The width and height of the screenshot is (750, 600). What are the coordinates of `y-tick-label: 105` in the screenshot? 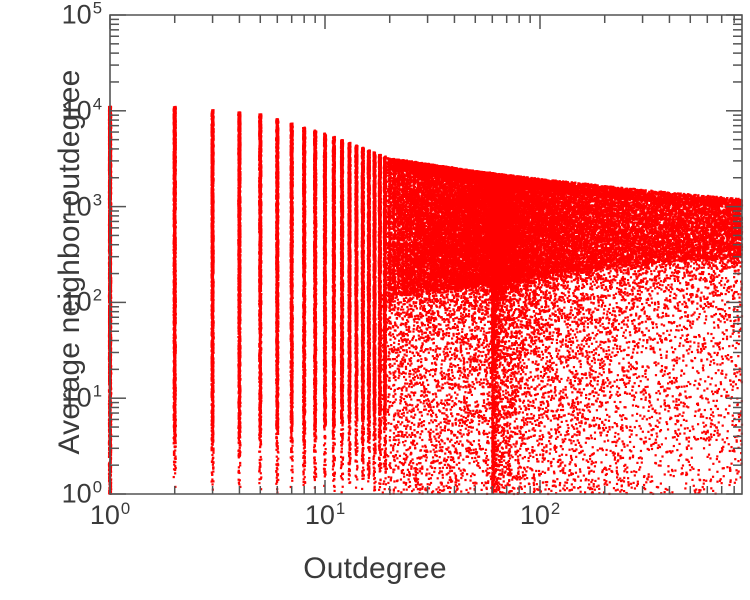 It's located at (81, 15).